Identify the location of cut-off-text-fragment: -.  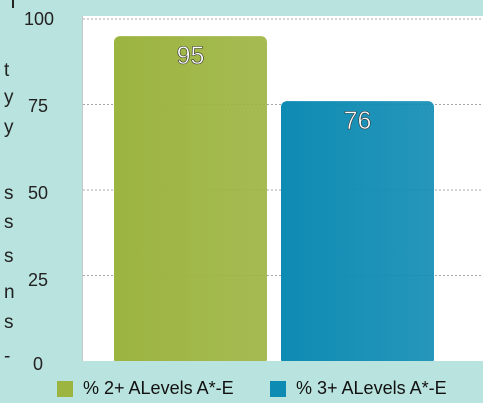
(7, 356).